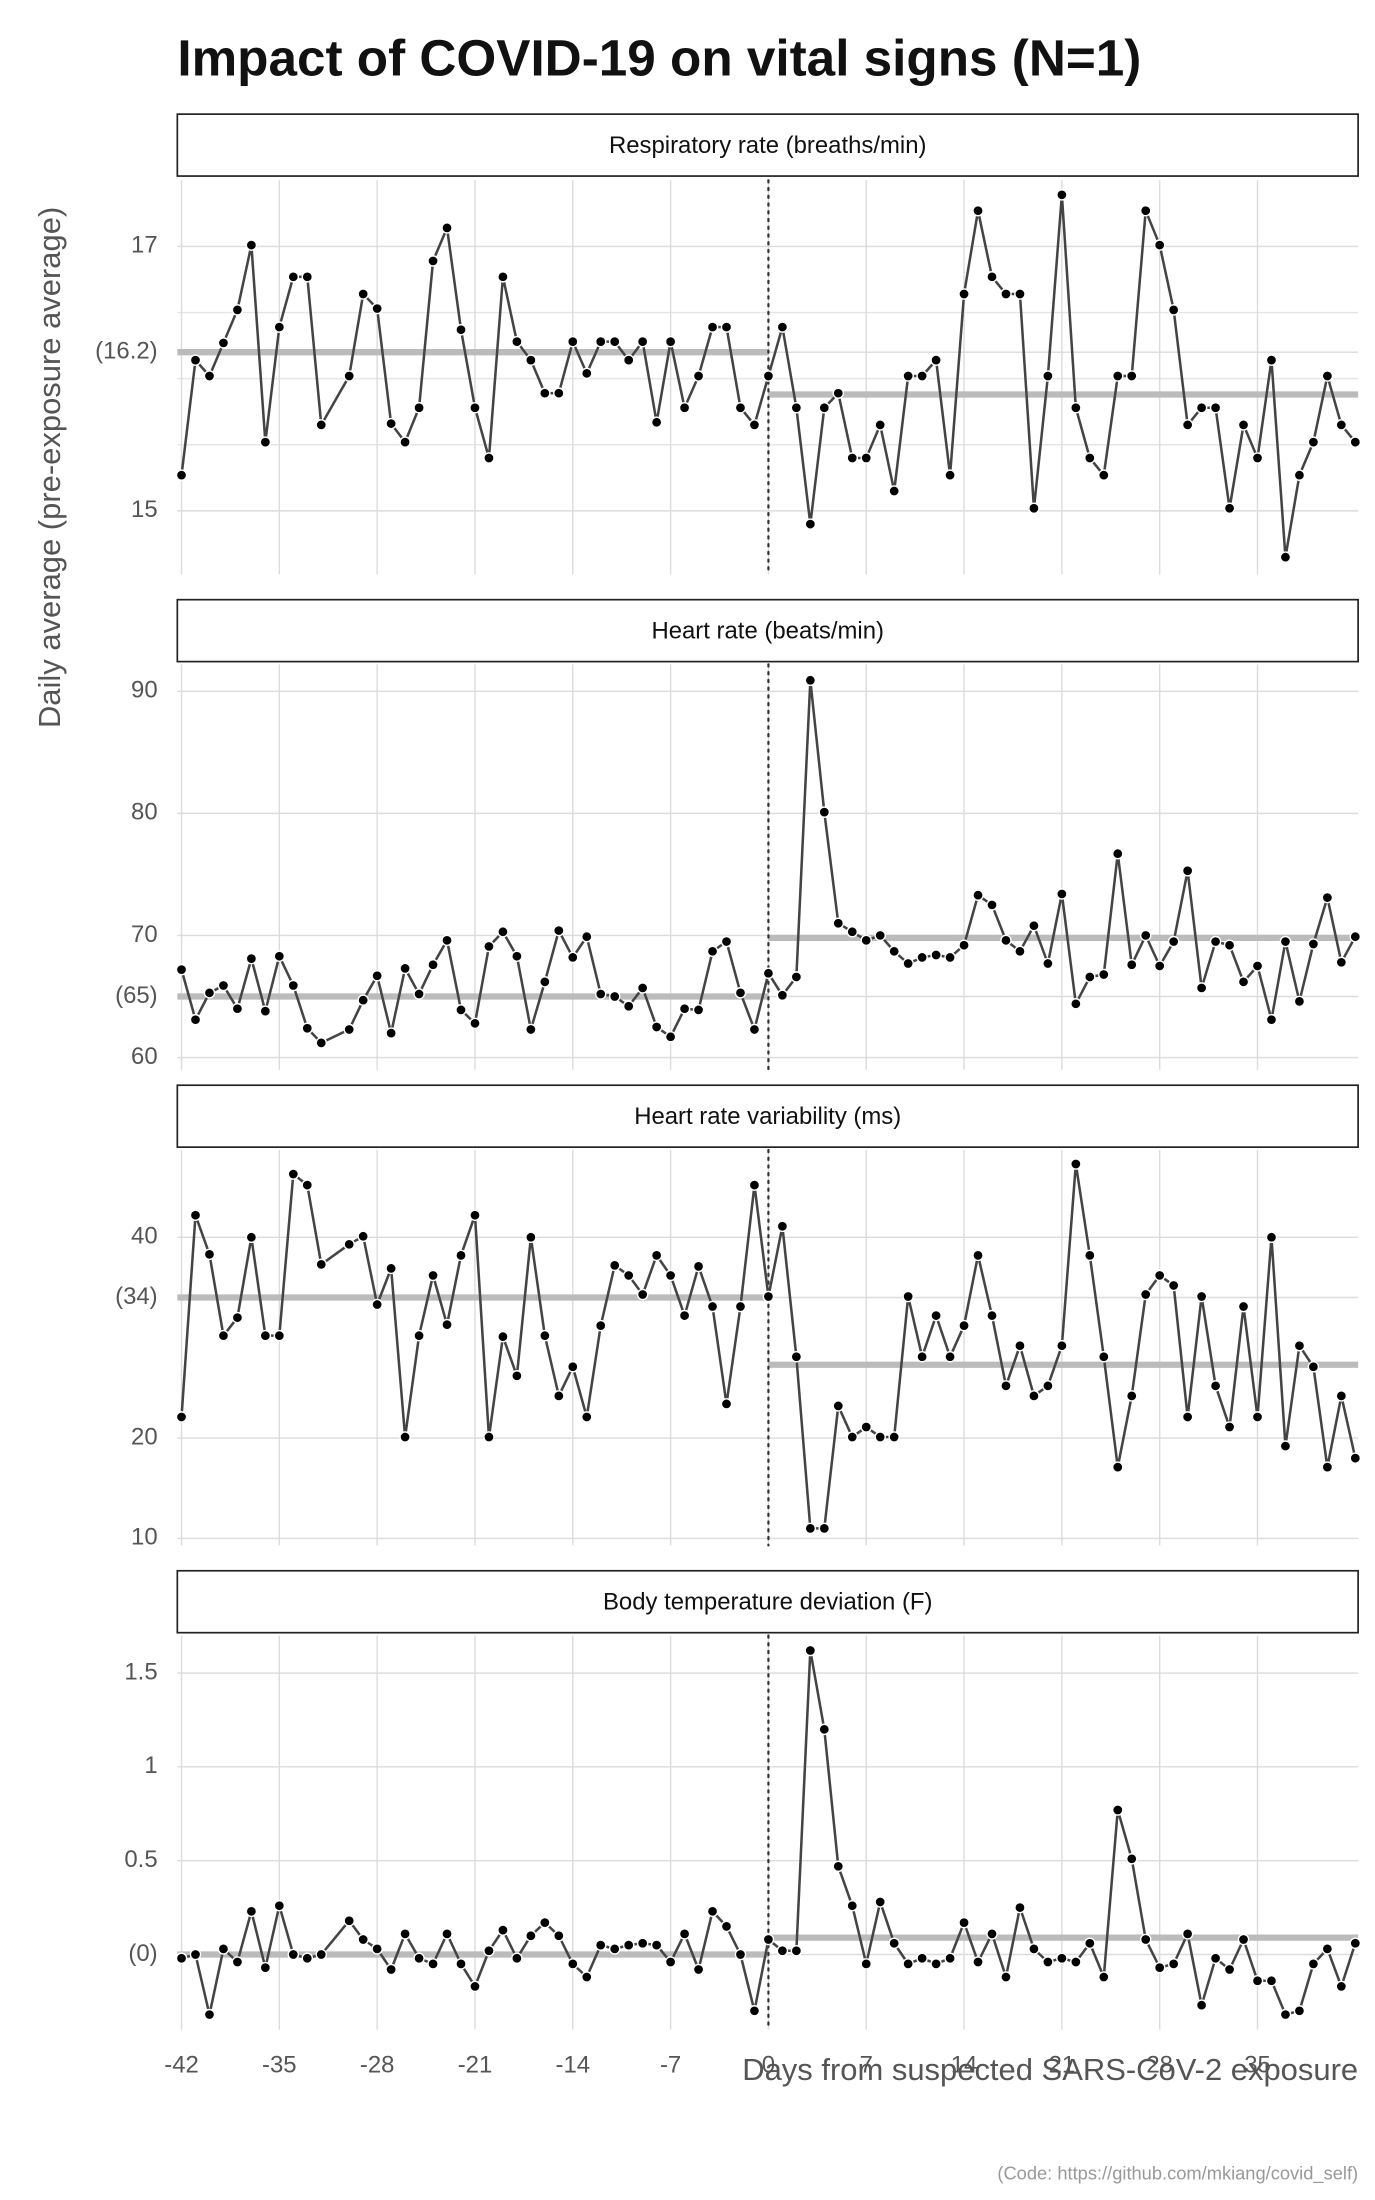 This screenshot has height=2200, width=1375. I want to click on strip-title: Heart rate (beats/min), so click(767, 630).